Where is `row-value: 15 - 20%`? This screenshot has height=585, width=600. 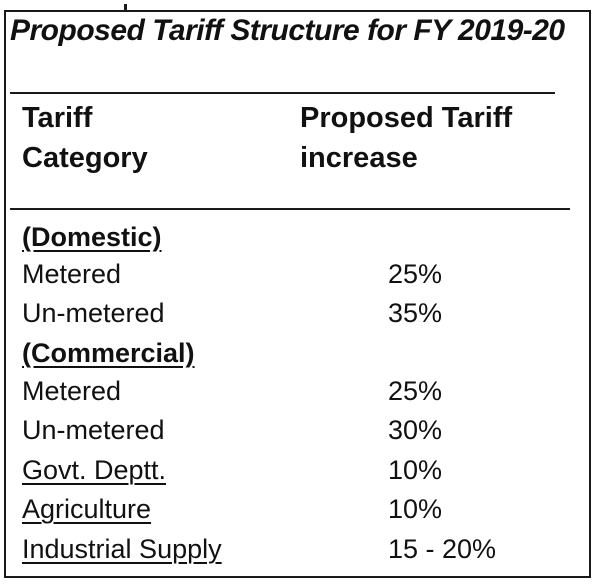 row-value: 15 - 20% is located at coordinates (442, 549).